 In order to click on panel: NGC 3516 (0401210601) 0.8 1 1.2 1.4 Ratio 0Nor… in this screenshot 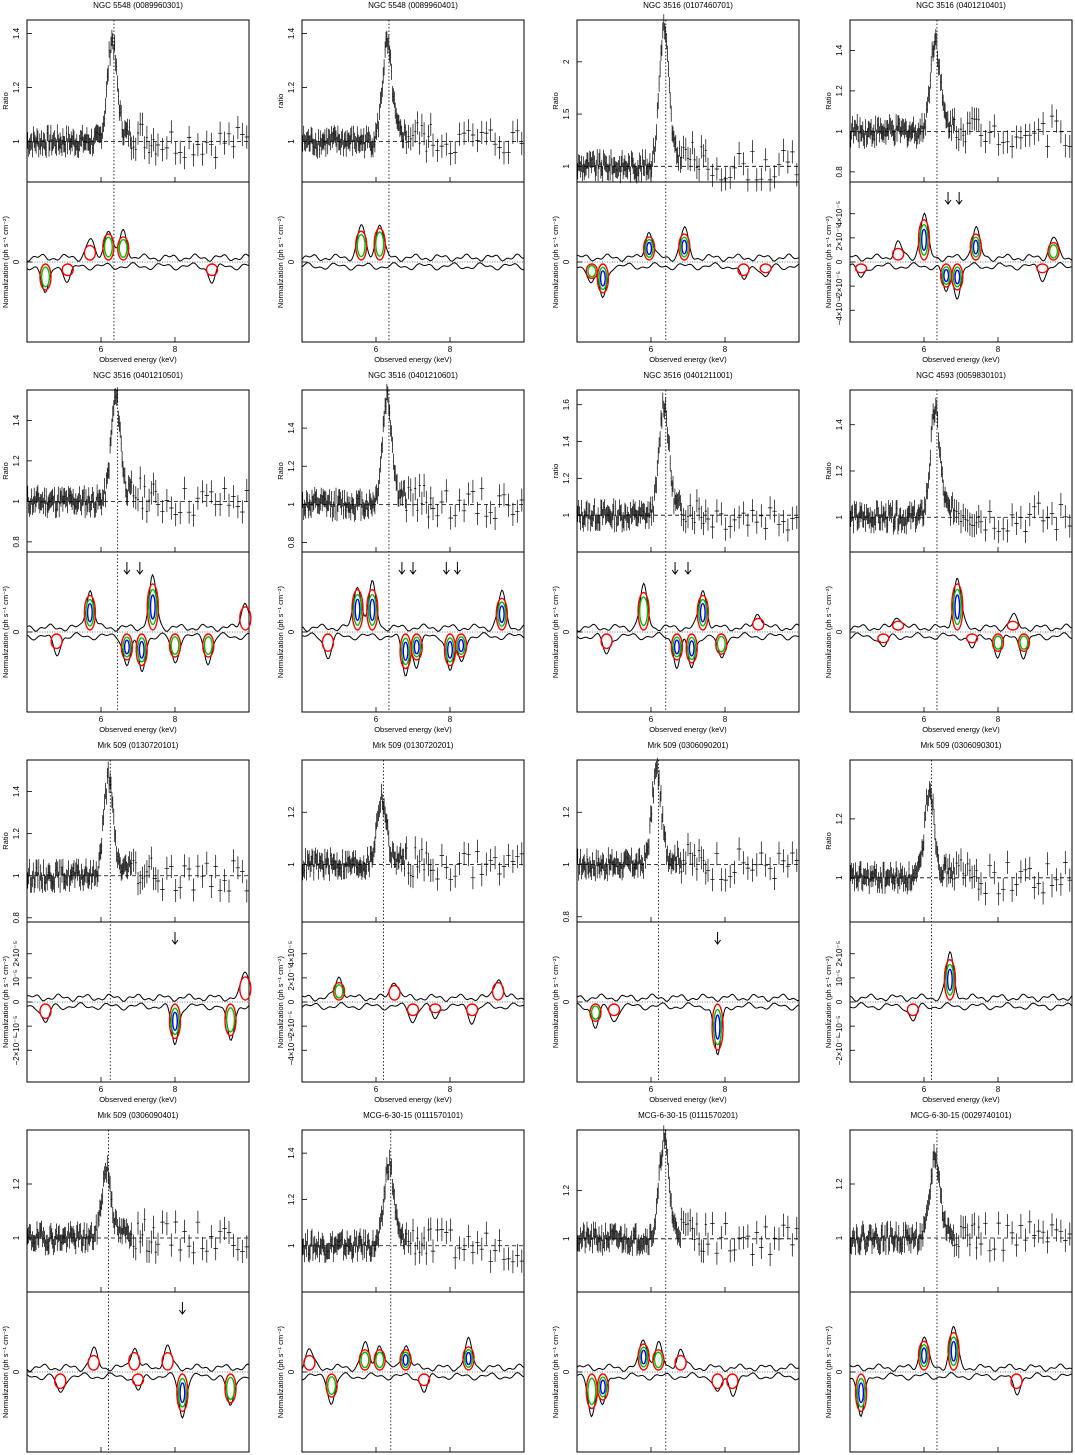, I will do `click(400, 552)`.